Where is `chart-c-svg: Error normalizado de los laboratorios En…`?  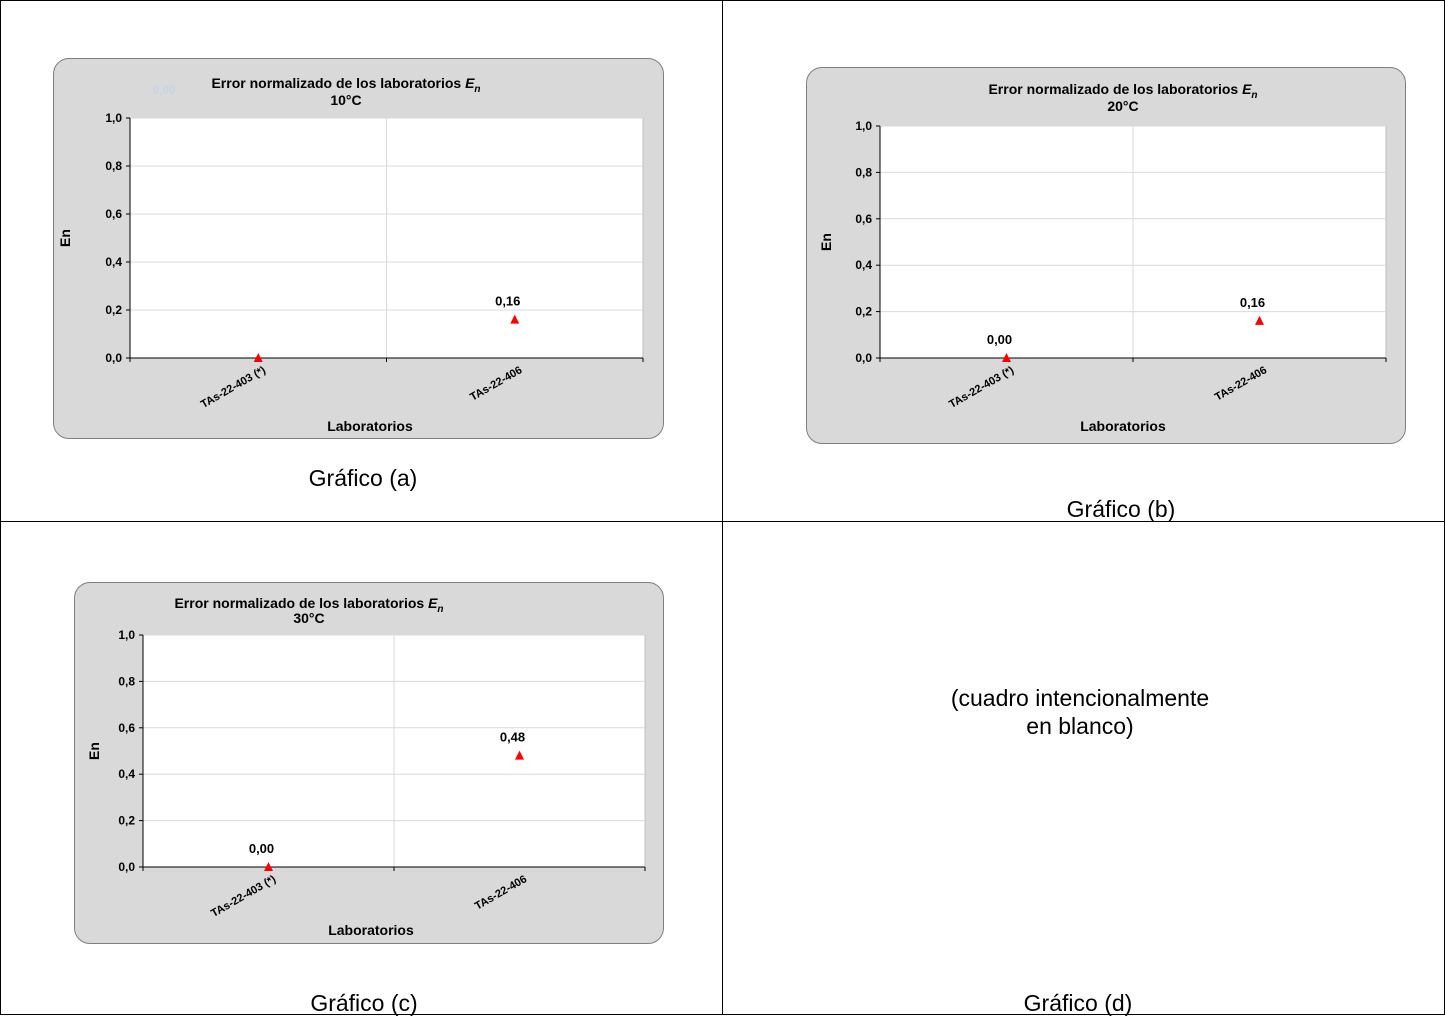
chart-c-svg: Error normalizado de los laboratorios En… is located at coordinates (366, 766).